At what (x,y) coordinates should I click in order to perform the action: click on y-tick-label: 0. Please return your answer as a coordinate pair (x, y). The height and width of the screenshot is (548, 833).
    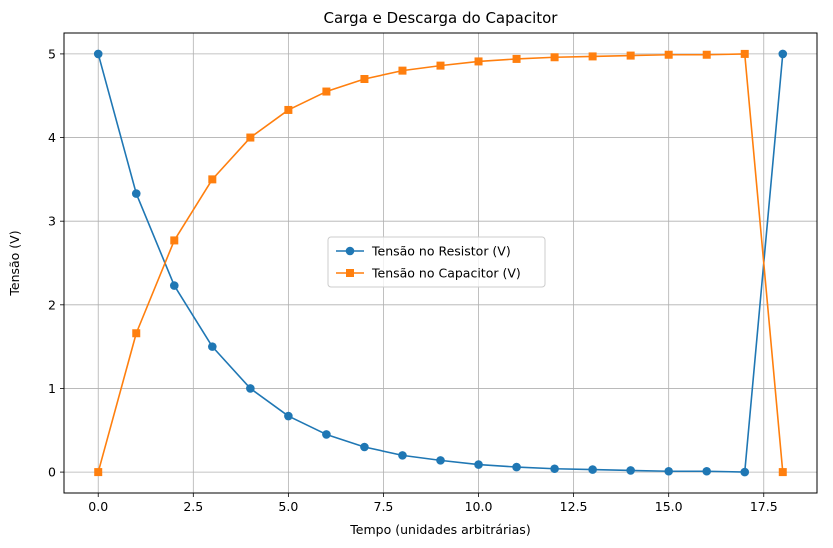
    Looking at the image, I should click on (52, 472).